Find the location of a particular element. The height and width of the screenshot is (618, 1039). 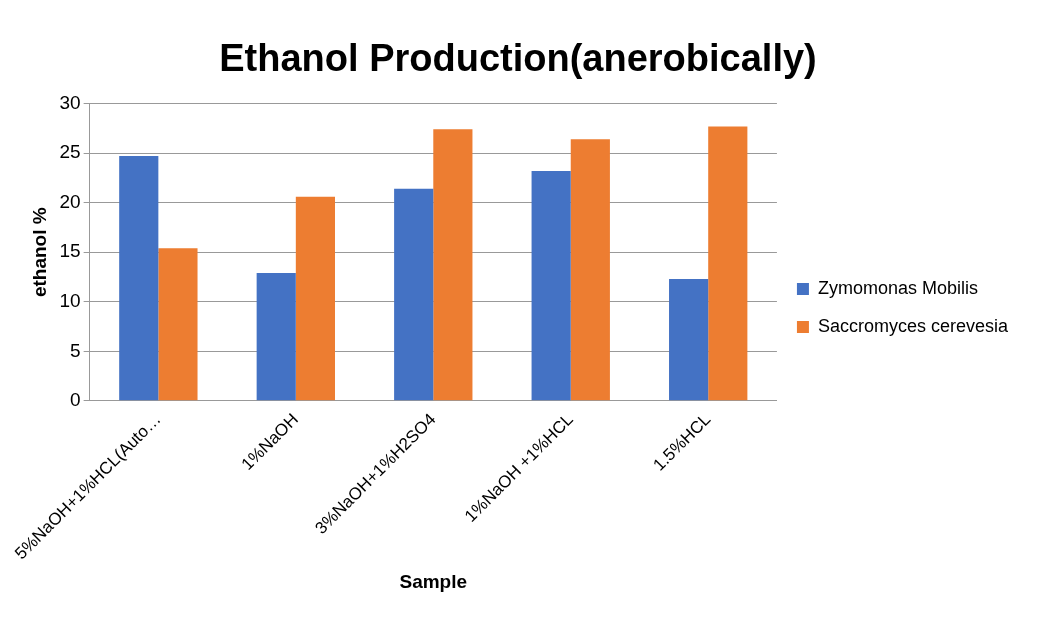

y-tick-label: 10 is located at coordinates (70, 300).